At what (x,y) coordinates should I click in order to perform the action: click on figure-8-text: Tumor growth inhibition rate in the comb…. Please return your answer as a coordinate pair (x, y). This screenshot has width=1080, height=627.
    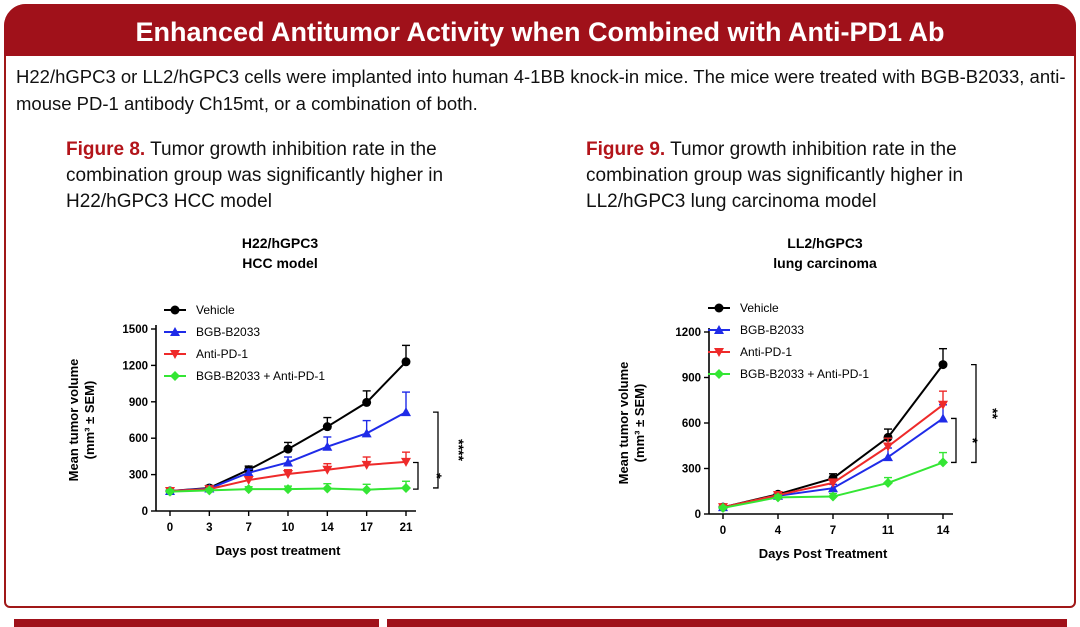
    Looking at the image, I should click on (255, 175).